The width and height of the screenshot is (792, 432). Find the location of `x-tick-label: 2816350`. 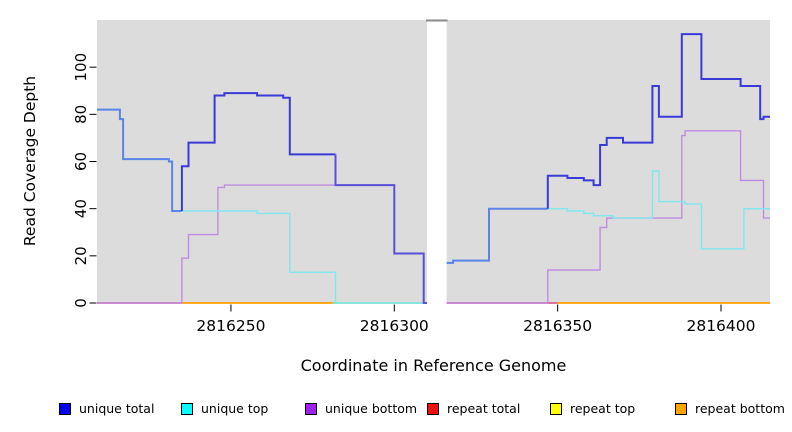

x-tick-label: 2816350 is located at coordinates (557, 326).